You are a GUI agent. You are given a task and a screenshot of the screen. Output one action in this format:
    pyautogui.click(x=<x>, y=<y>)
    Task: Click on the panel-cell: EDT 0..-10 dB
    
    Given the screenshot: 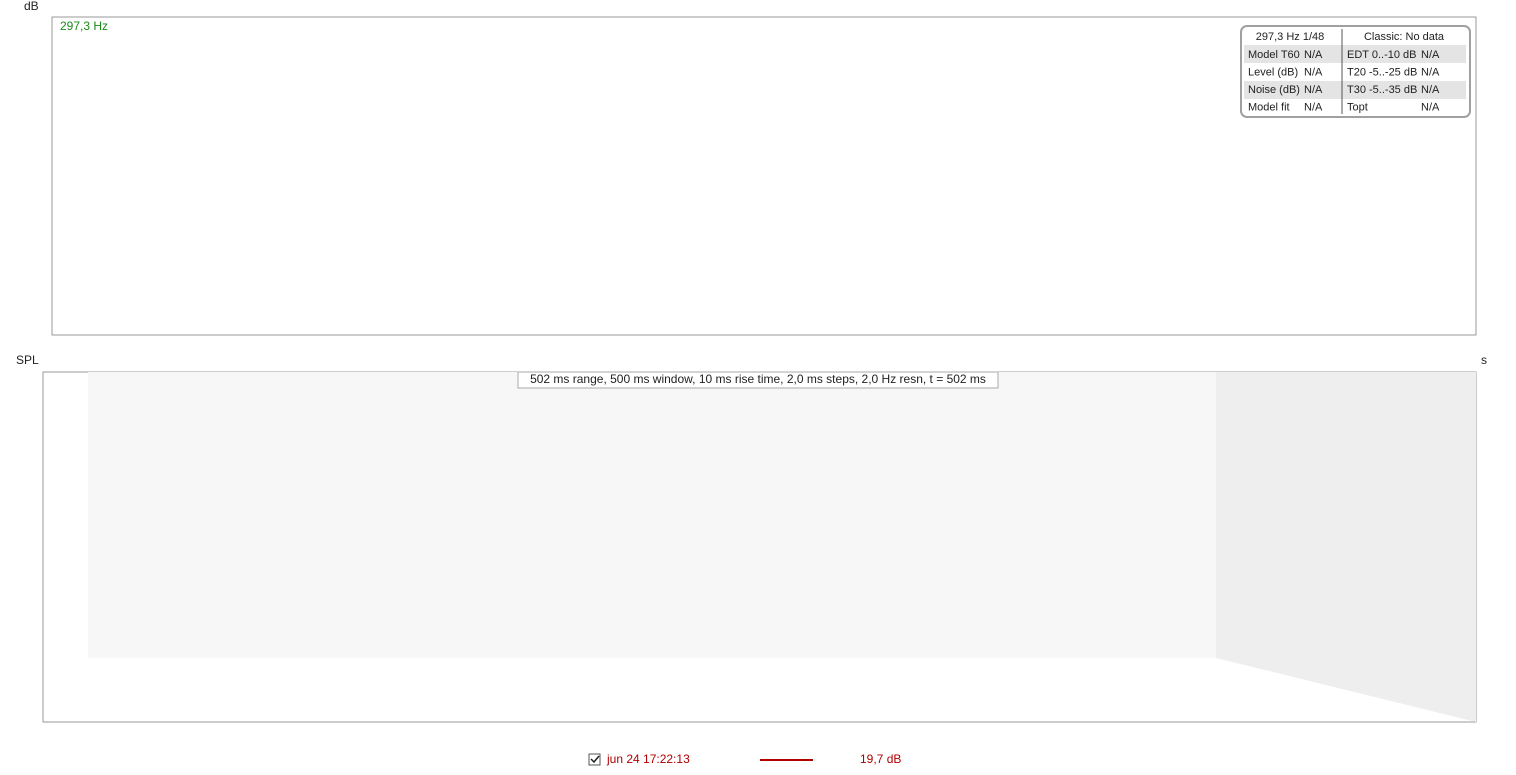 What is the action you would take?
    pyautogui.click(x=1382, y=55)
    